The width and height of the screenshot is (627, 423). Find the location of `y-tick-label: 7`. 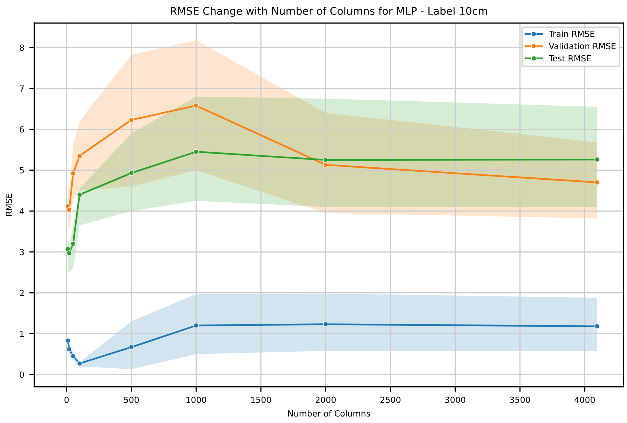

y-tick-label: 7 is located at coordinates (22, 89).